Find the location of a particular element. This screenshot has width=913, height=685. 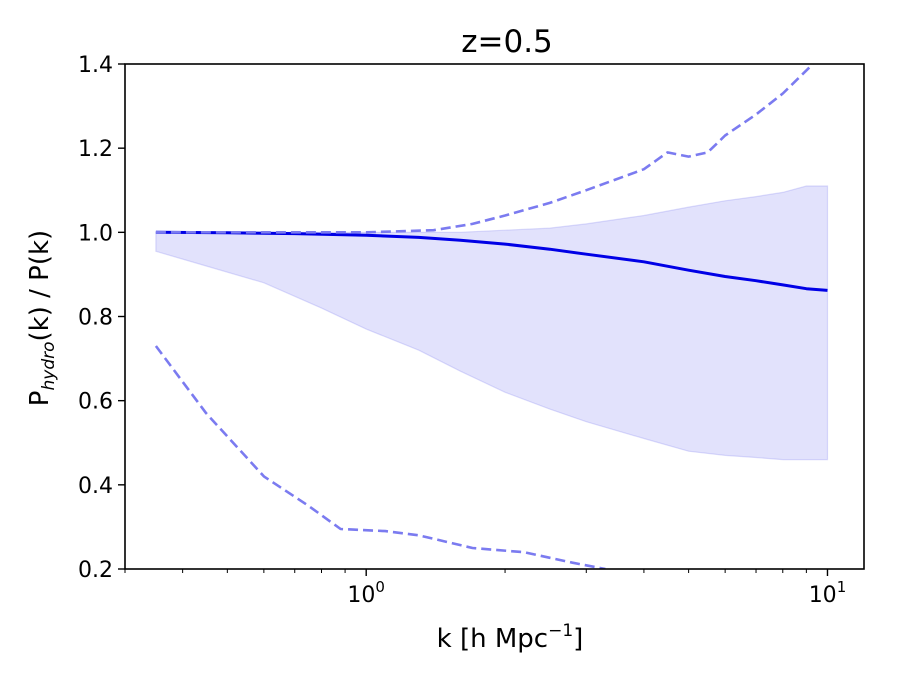

chart-title: z=0.5 is located at coordinates (507, 42).